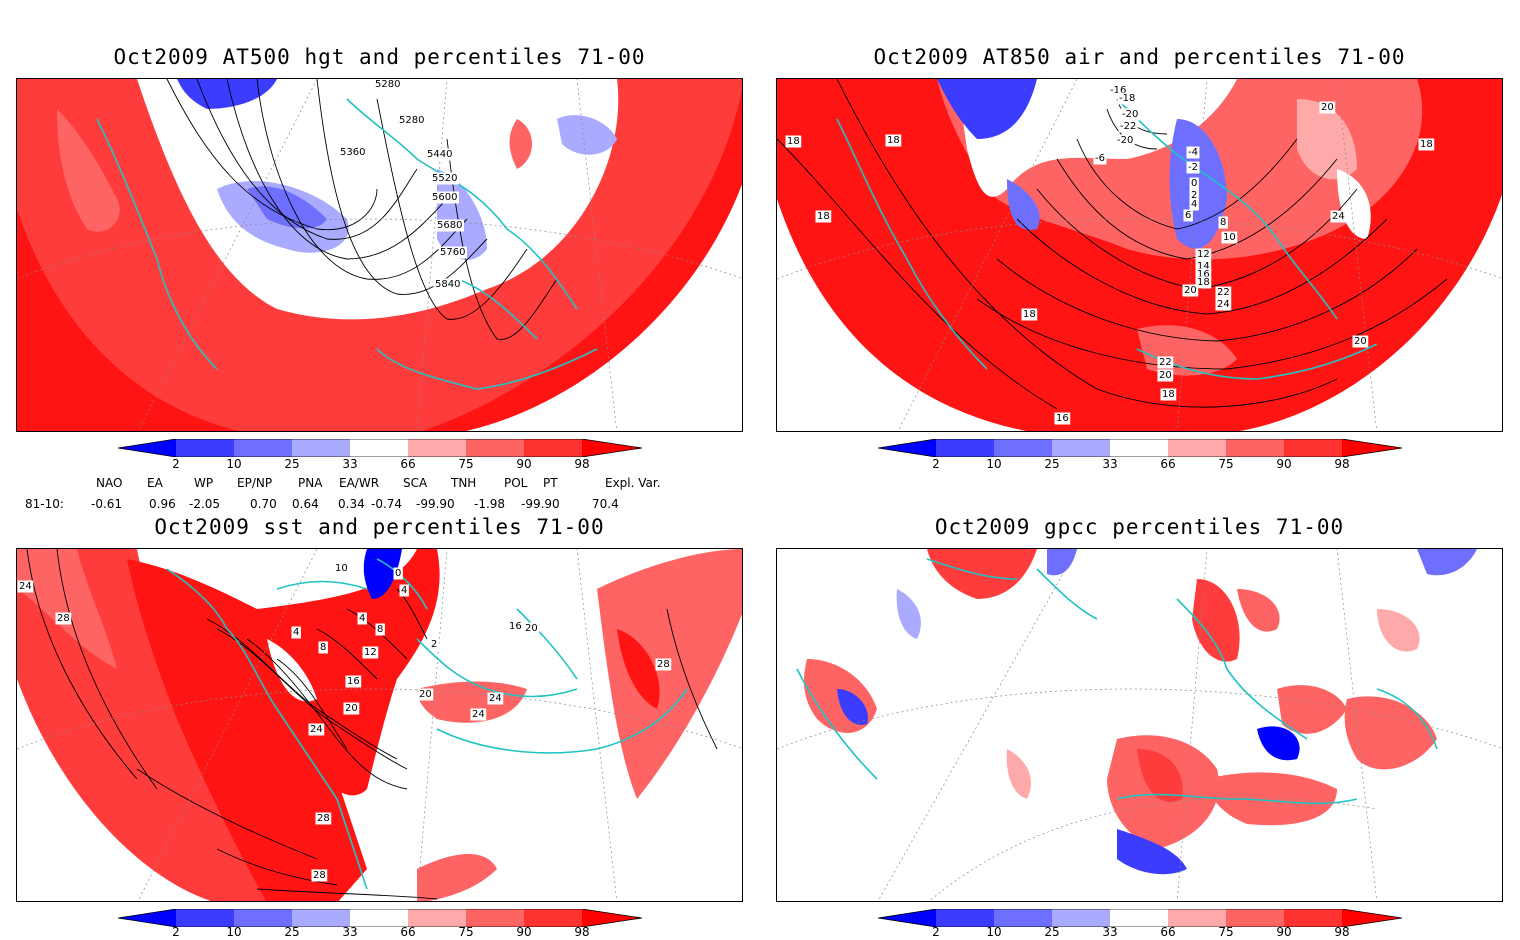  Describe the element at coordinates (359, 483) in the screenshot. I see `tc-header: EA/WR` at that location.